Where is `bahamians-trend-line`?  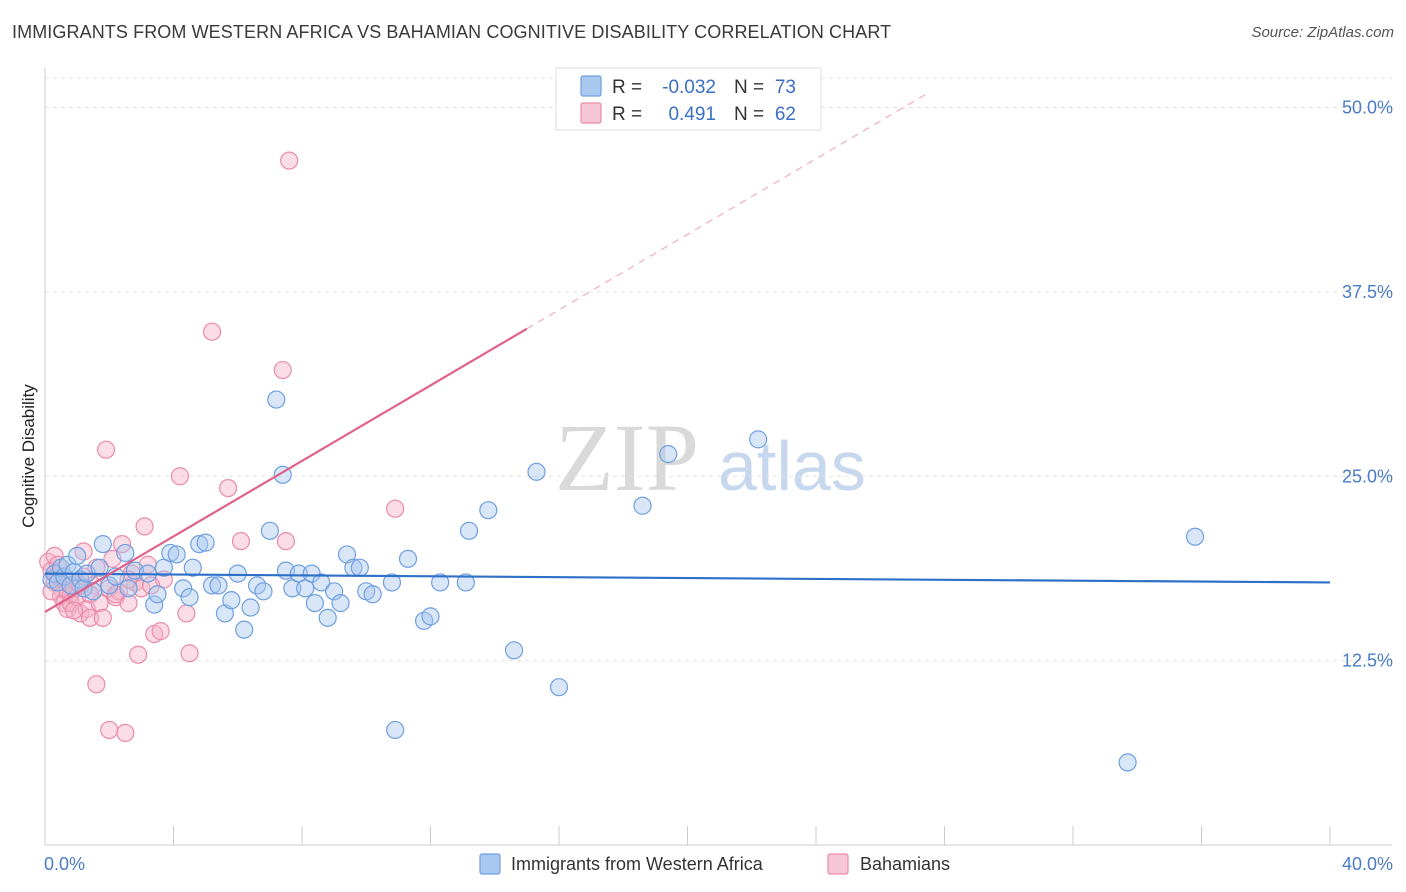
bahamians-trend-line is located at coordinates (286, 470).